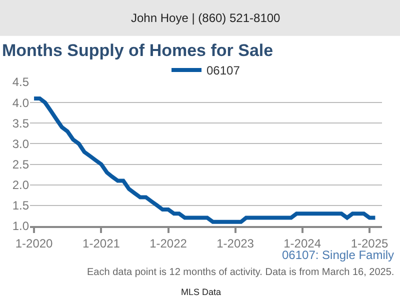  I want to click on x-tick-label: 1-2021, so click(101, 243).